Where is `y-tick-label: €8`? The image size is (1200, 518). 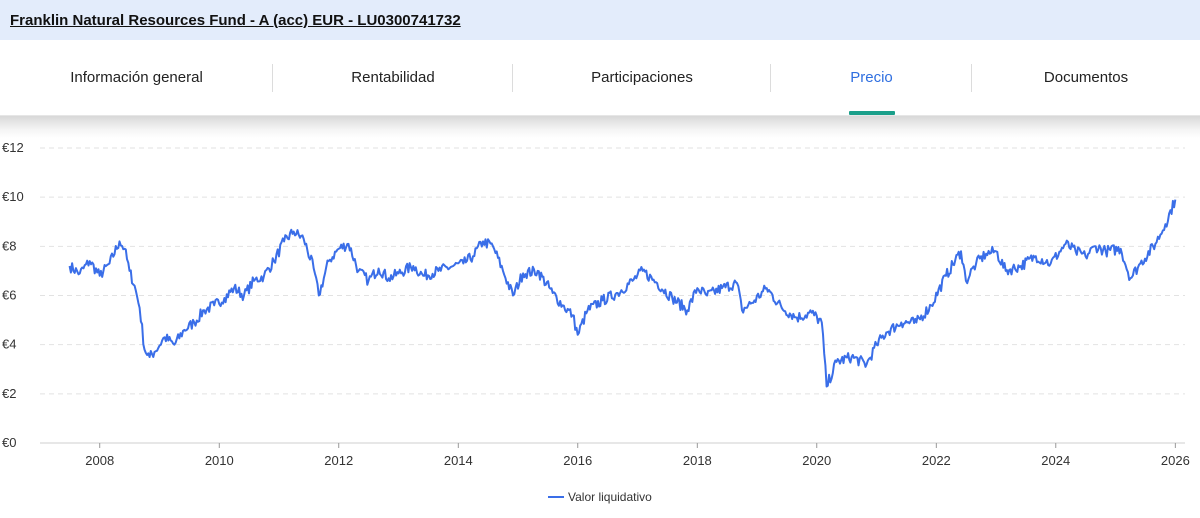 y-tick-label: €8 is located at coordinates (9, 245).